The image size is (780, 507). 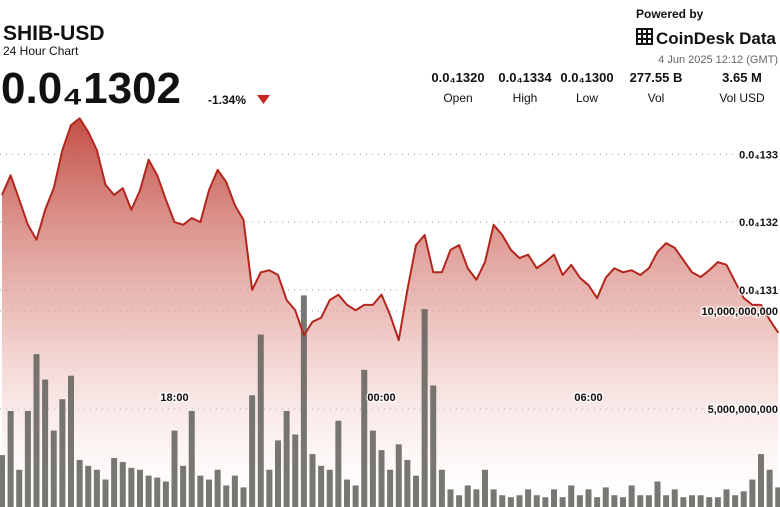 I want to click on symbol: SHIB-USD, so click(x=54, y=33).